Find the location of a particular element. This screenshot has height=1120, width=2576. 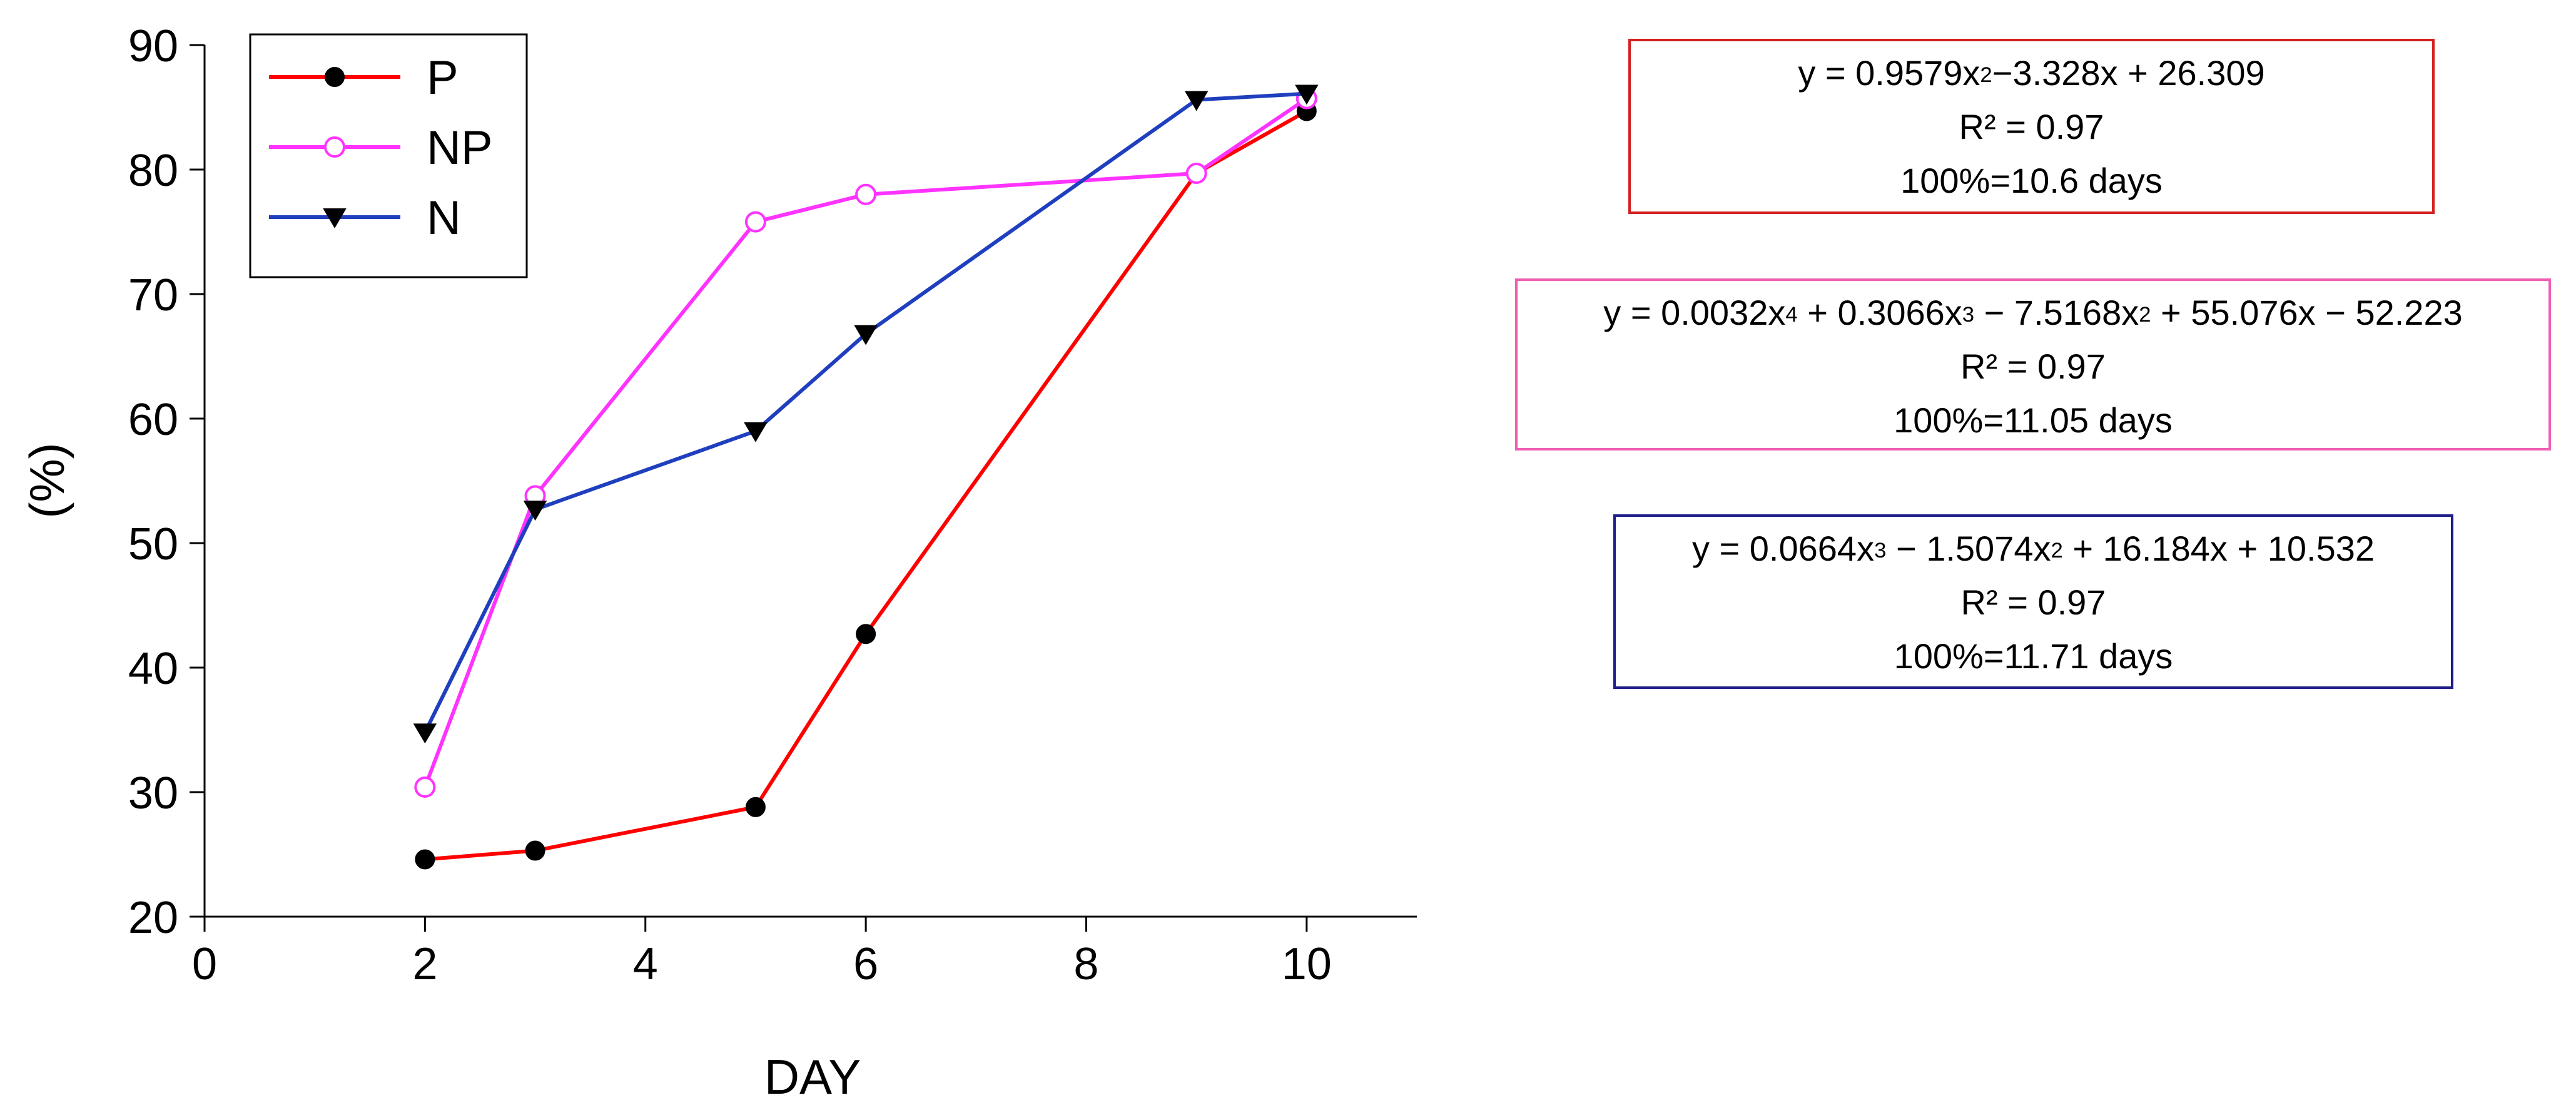

y-tick-label: 90 is located at coordinates (153, 46).